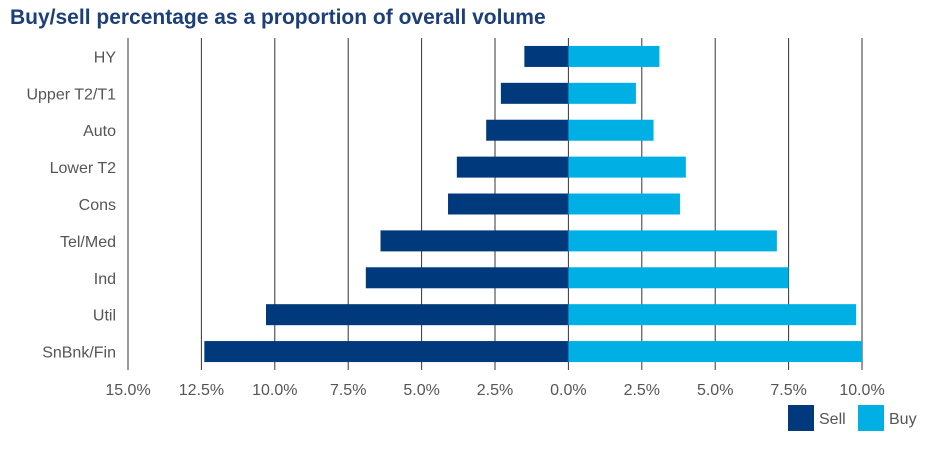  I want to click on category-label-8: SnBnk/Fin, so click(79, 353).